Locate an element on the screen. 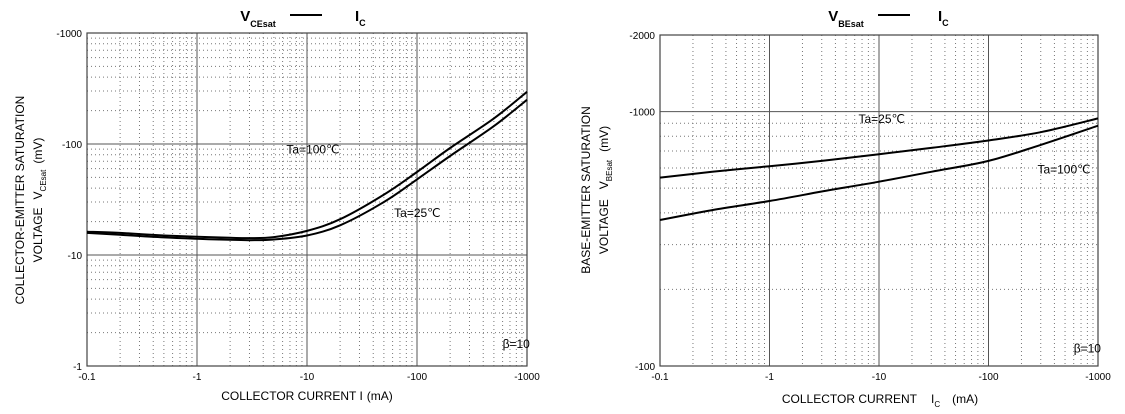 Image resolution: width=1125 pixels, height=414 pixels. y-tick-label: -10 is located at coordinates (75, 256).